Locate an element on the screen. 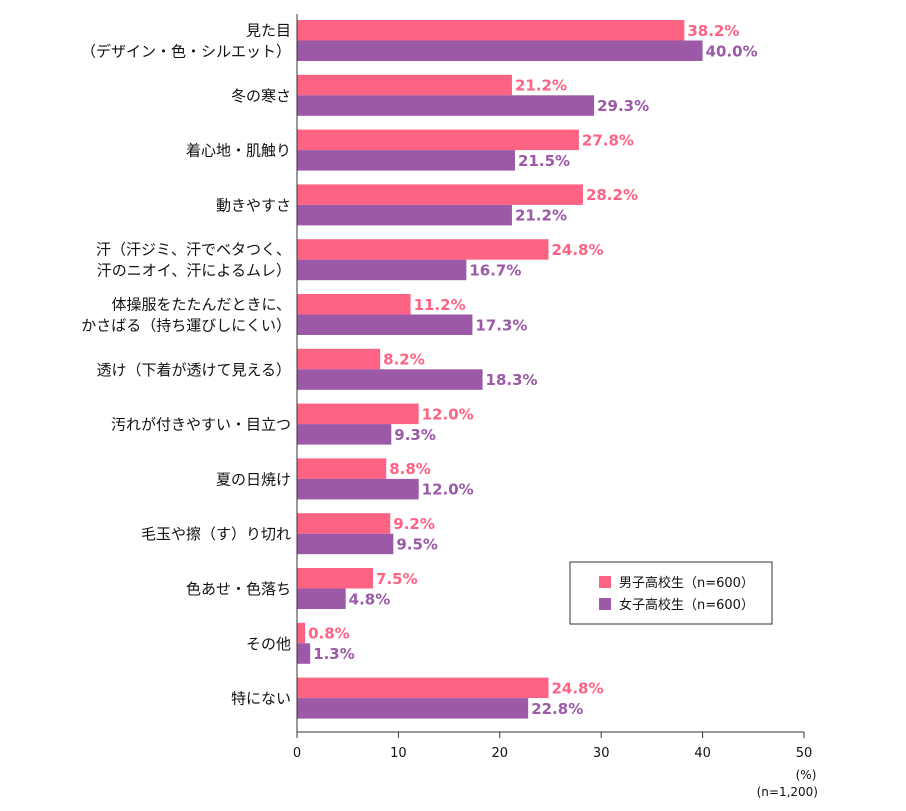  category-label-0-line0: 見た目 is located at coordinates (268, 31).